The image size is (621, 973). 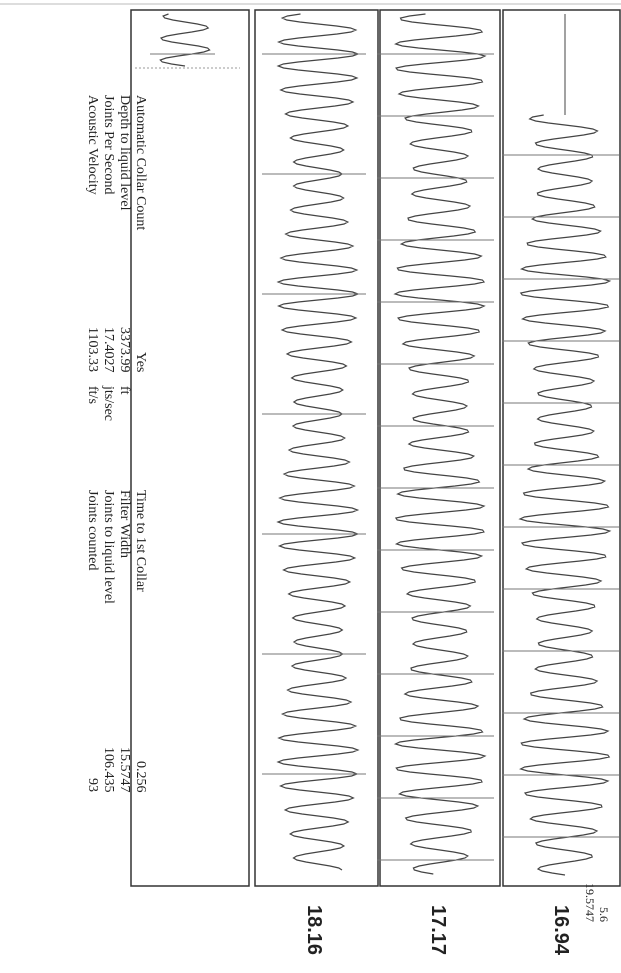 What do you see at coordinates (92, 145) in the screenshot?
I see `param-label: Acoustic Velocity` at bounding box center [92, 145].